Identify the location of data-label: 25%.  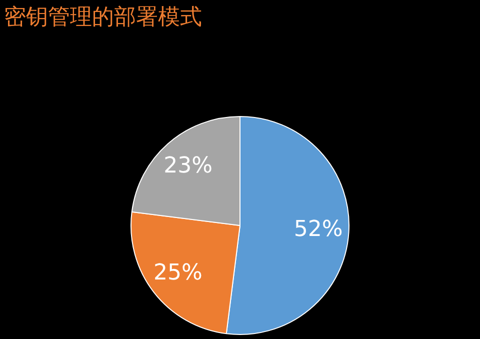
(178, 273).